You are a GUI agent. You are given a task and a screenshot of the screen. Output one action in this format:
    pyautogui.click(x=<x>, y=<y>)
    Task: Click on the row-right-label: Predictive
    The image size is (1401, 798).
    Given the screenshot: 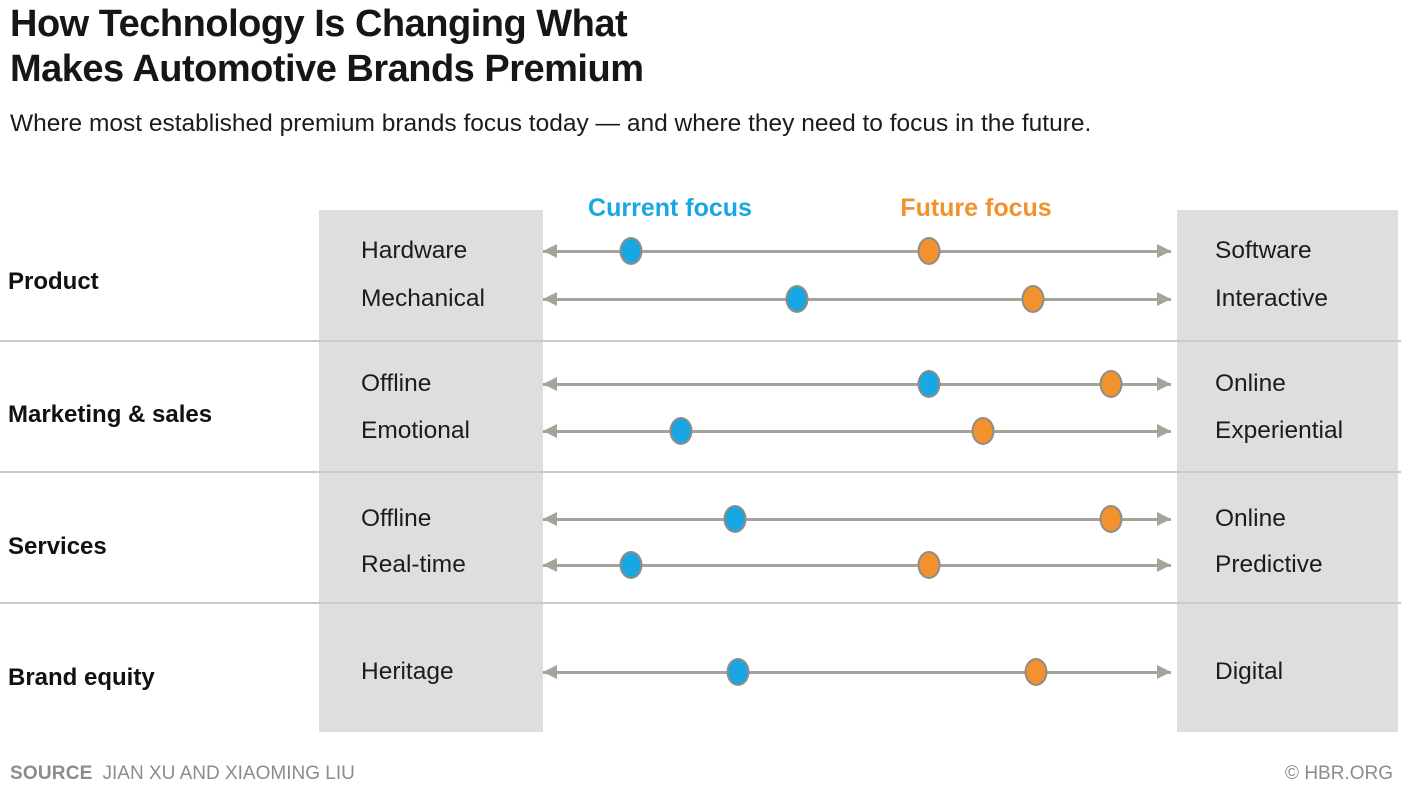 What is the action you would take?
    pyautogui.click(x=1269, y=564)
    